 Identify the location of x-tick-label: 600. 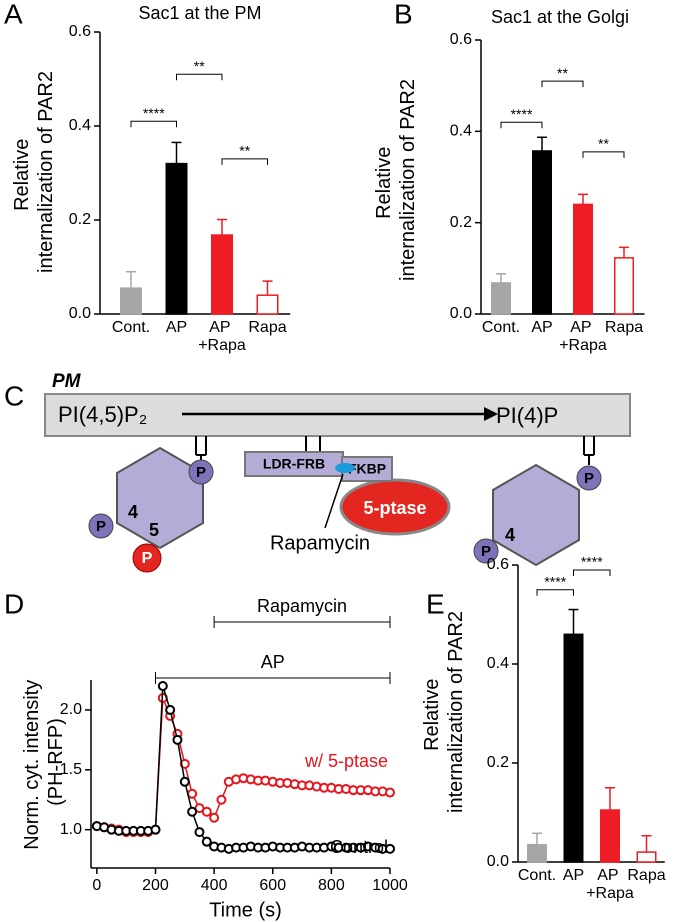
(272, 885).